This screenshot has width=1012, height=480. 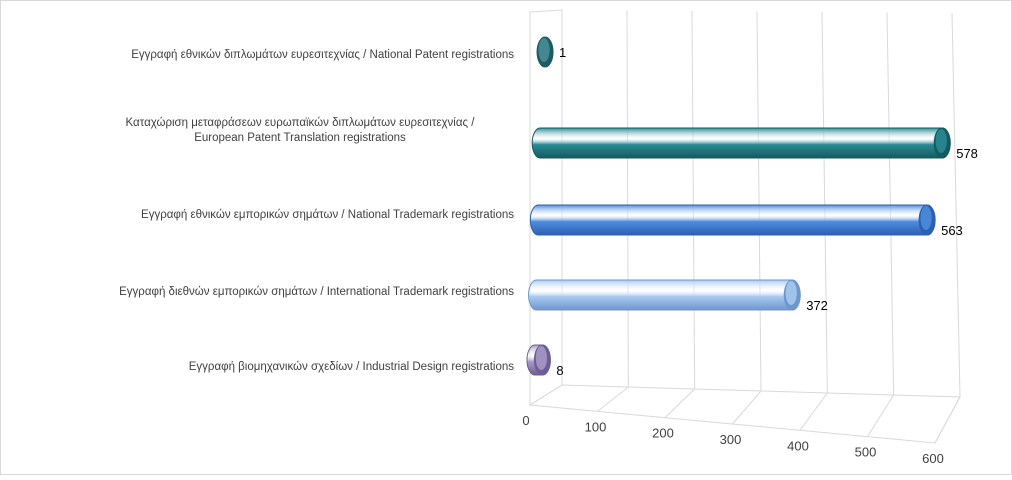 What do you see at coordinates (562, 52) in the screenshot?
I see `data-label: 1` at bounding box center [562, 52].